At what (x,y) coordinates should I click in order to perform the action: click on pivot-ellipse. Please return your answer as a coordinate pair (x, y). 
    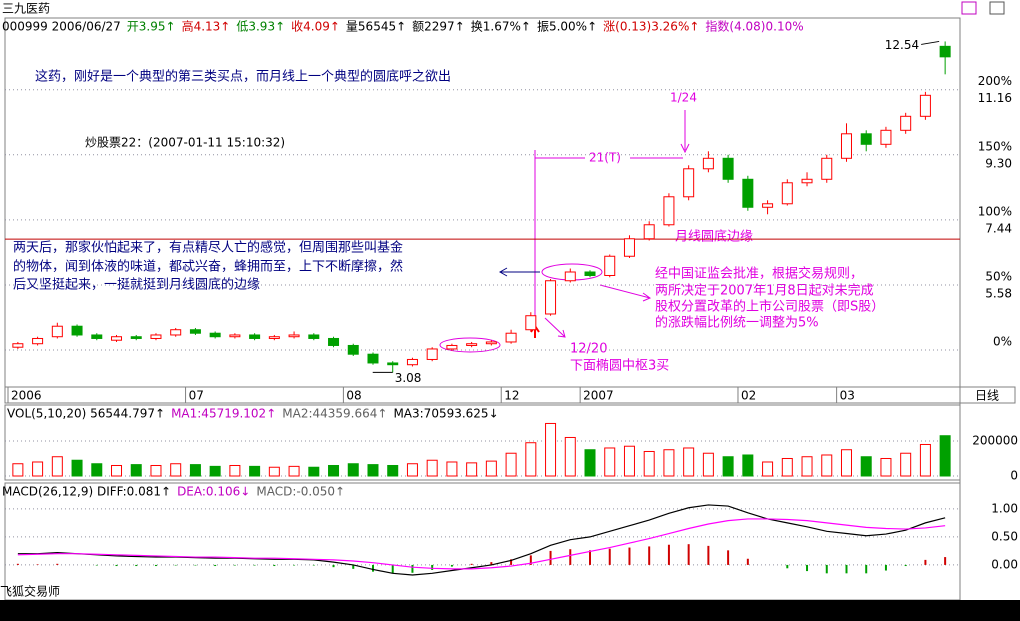
    Looking at the image, I should click on (470, 345).